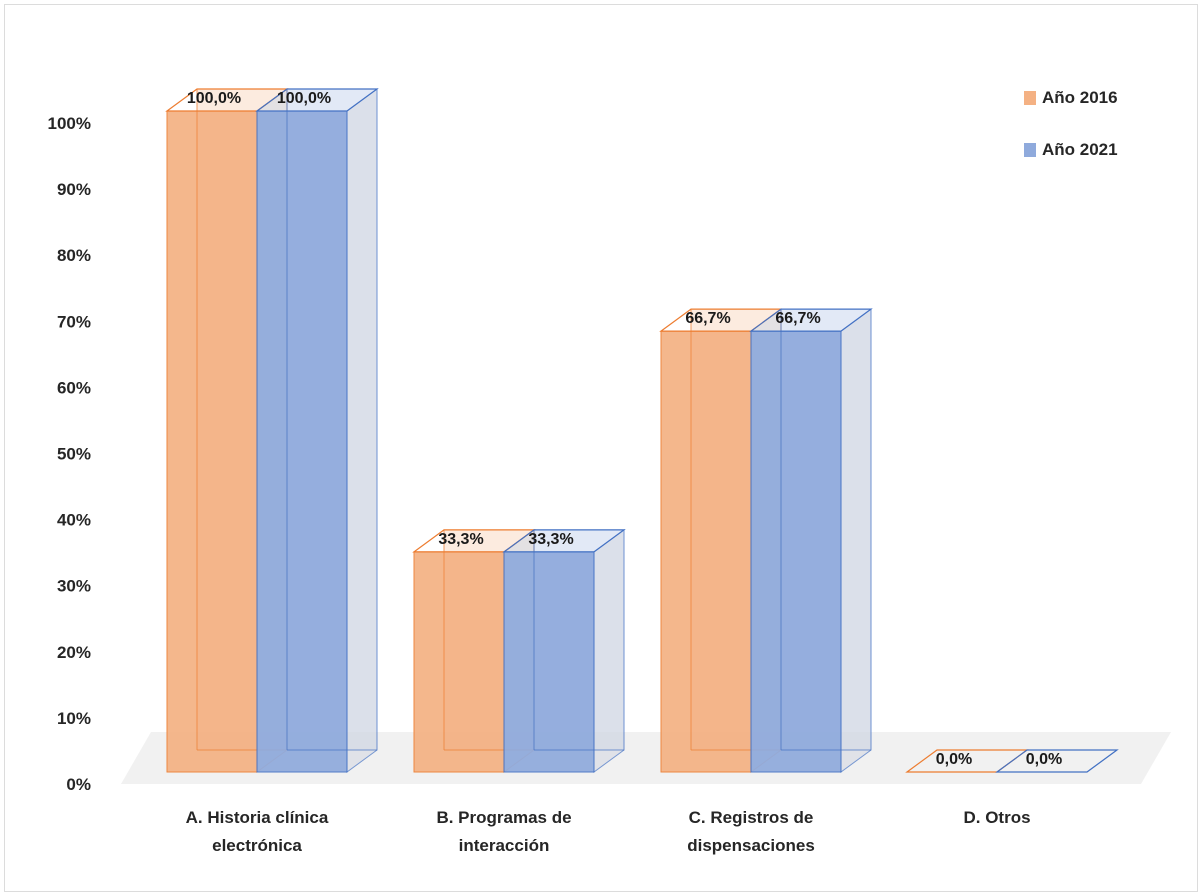  What do you see at coordinates (257, 831) in the screenshot?
I see `x-category-label: A. Historia clínica electrónica` at bounding box center [257, 831].